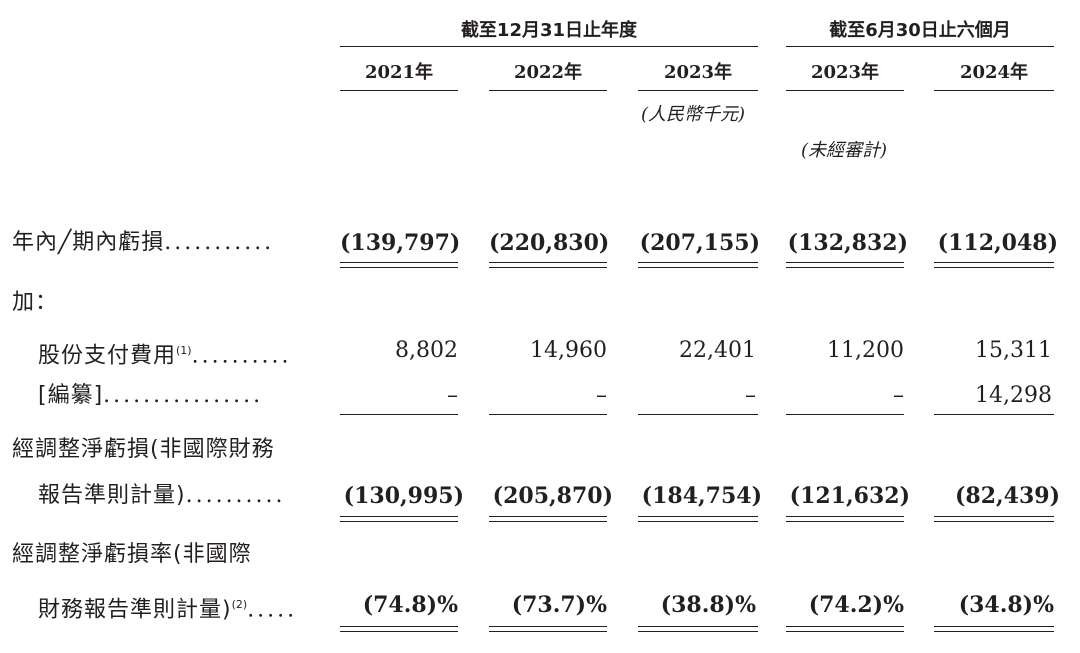 The width and height of the screenshot is (1080, 653). What do you see at coordinates (399, 72) in the screenshot?
I see `year-header-2021: 2021年` at bounding box center [399, 72].